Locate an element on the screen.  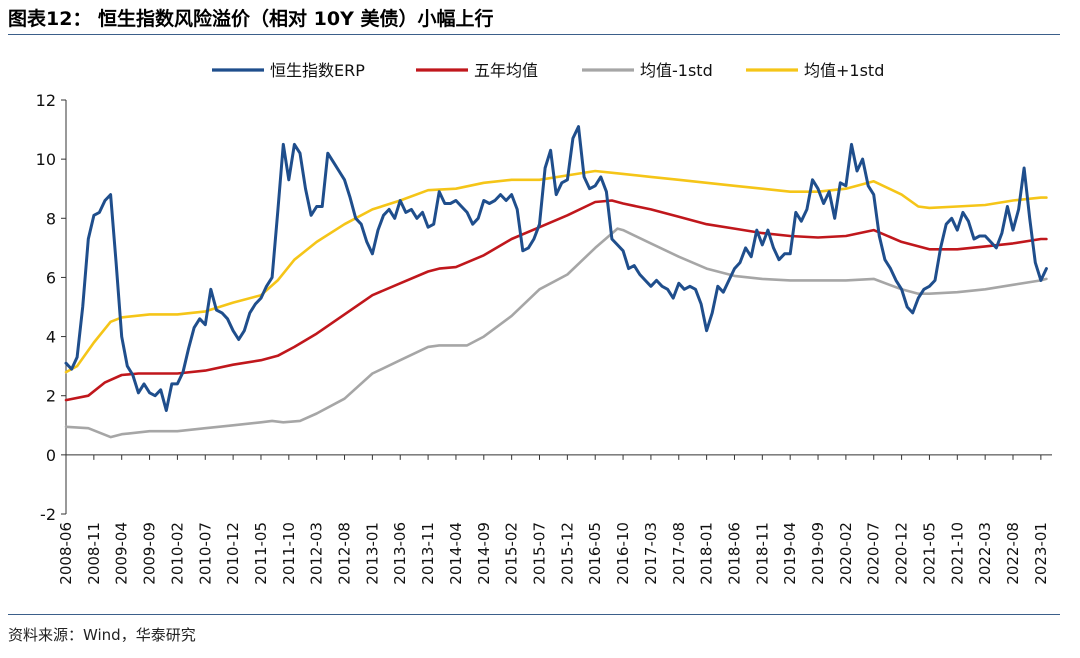
y-tick-label: -2 is located at coordinates (48, 514).